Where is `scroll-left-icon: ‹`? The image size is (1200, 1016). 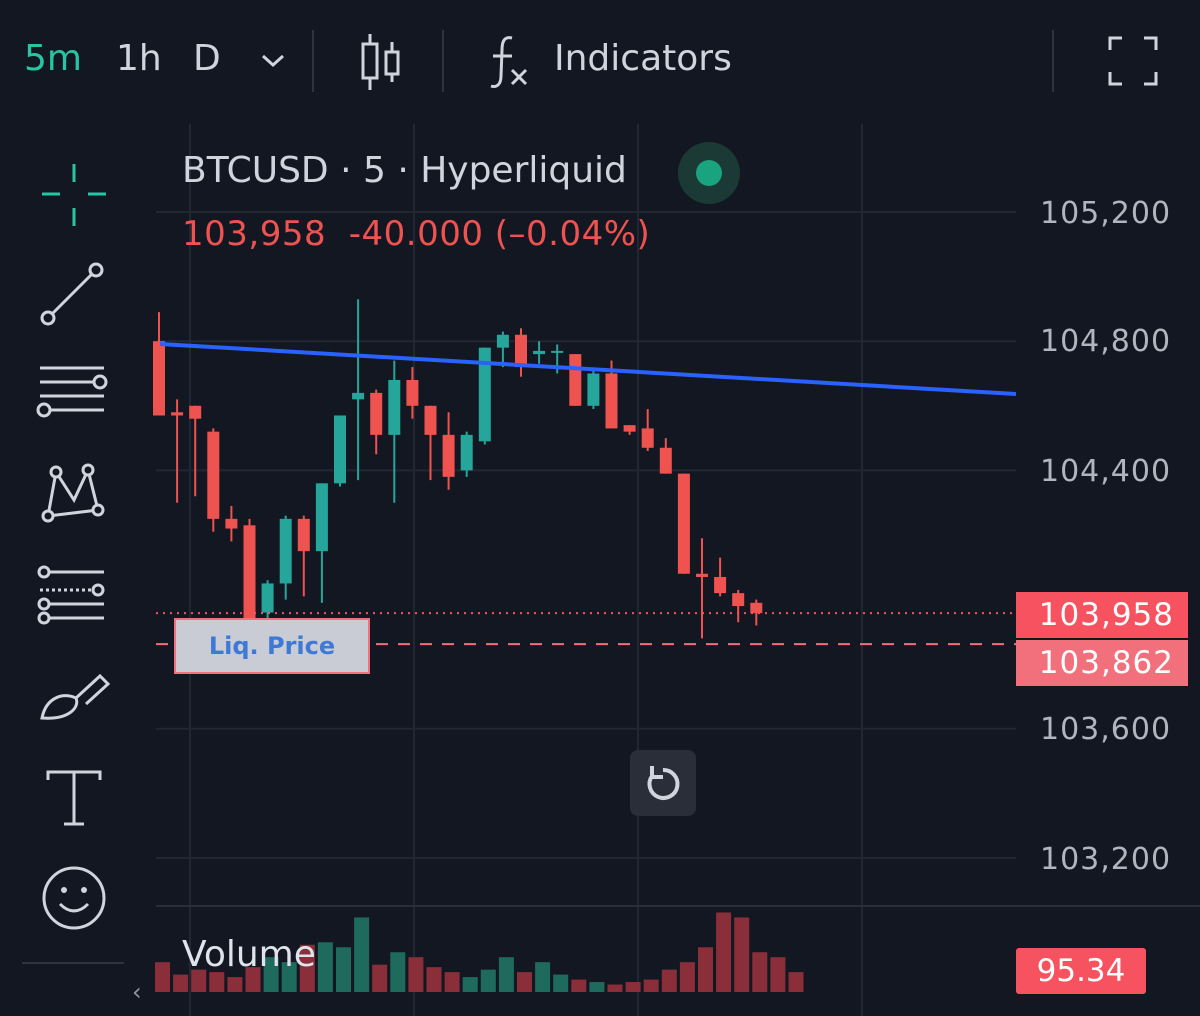 scroll-left-icon: ‹ is located at coordinates (137, 992).